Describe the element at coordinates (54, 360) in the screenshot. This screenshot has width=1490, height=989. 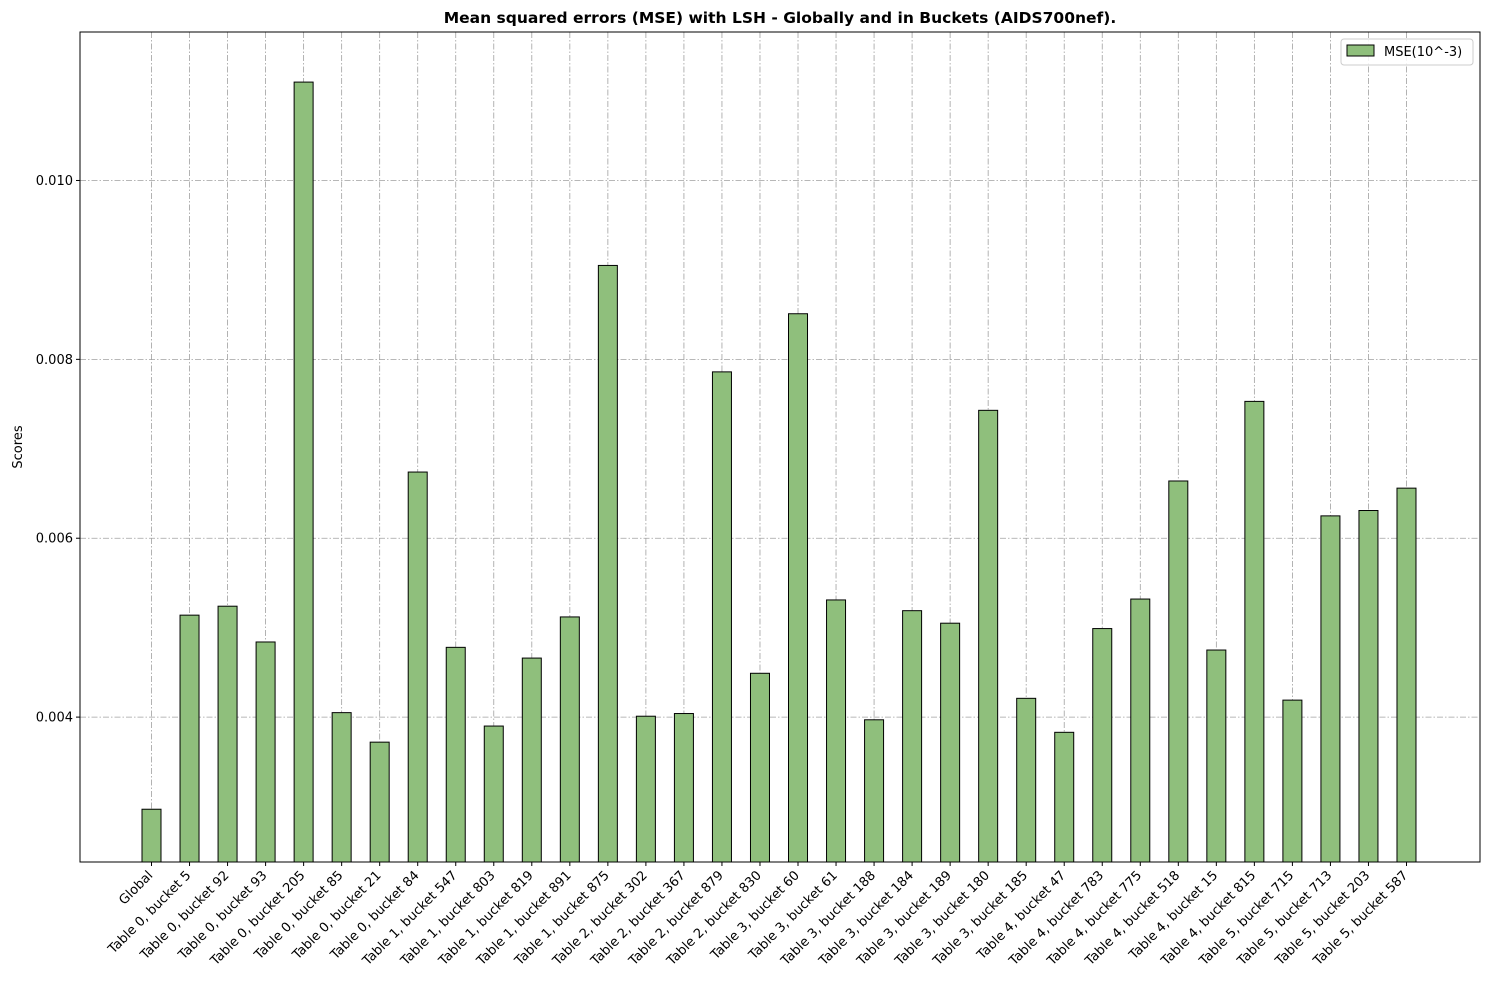
I see `y-tick-label: 0.008` at that location.